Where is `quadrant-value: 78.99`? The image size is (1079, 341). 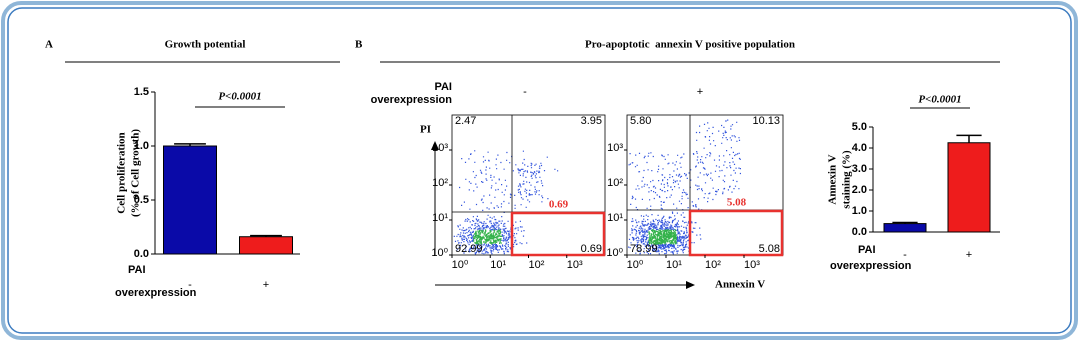 quadrant-value: 78.99 is located at coordinates (644, 249).